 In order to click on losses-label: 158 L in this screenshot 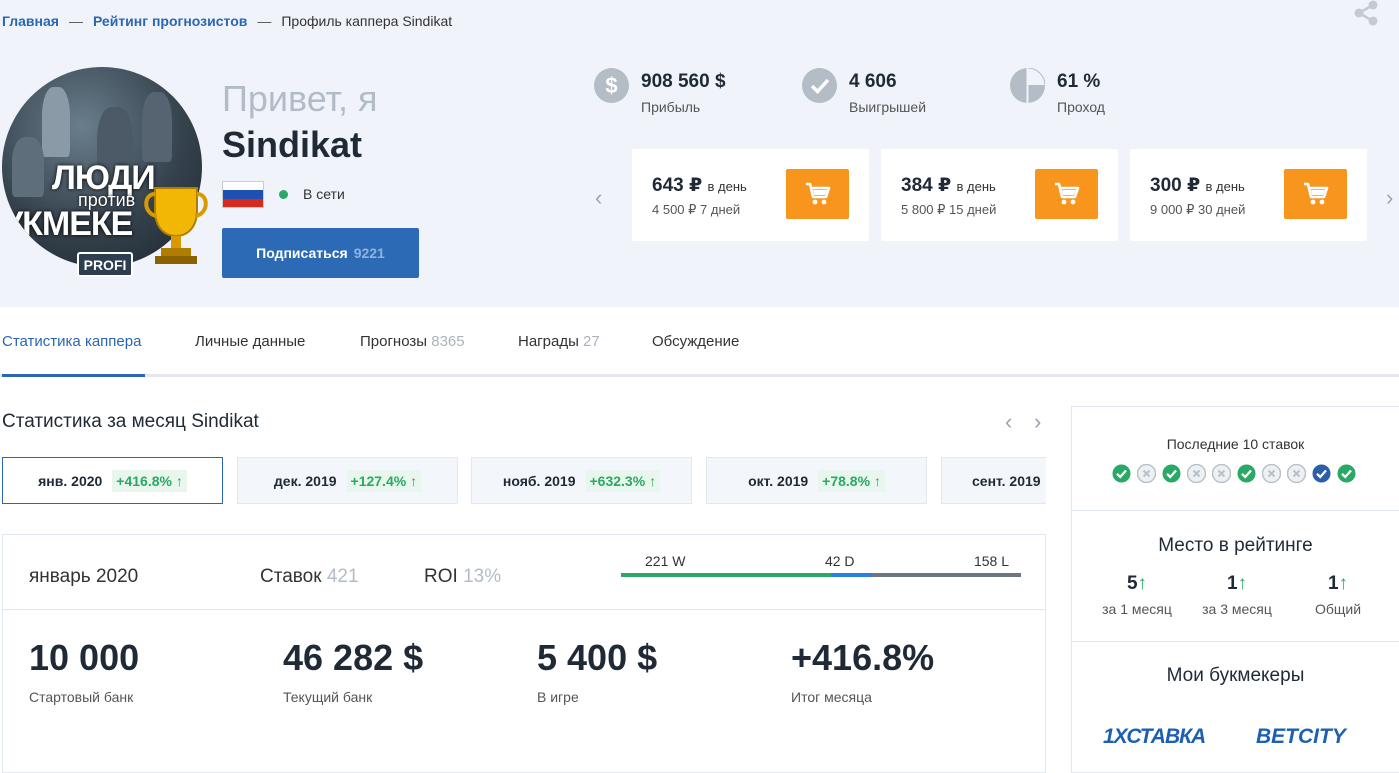, I will do `click(991, 561)`.